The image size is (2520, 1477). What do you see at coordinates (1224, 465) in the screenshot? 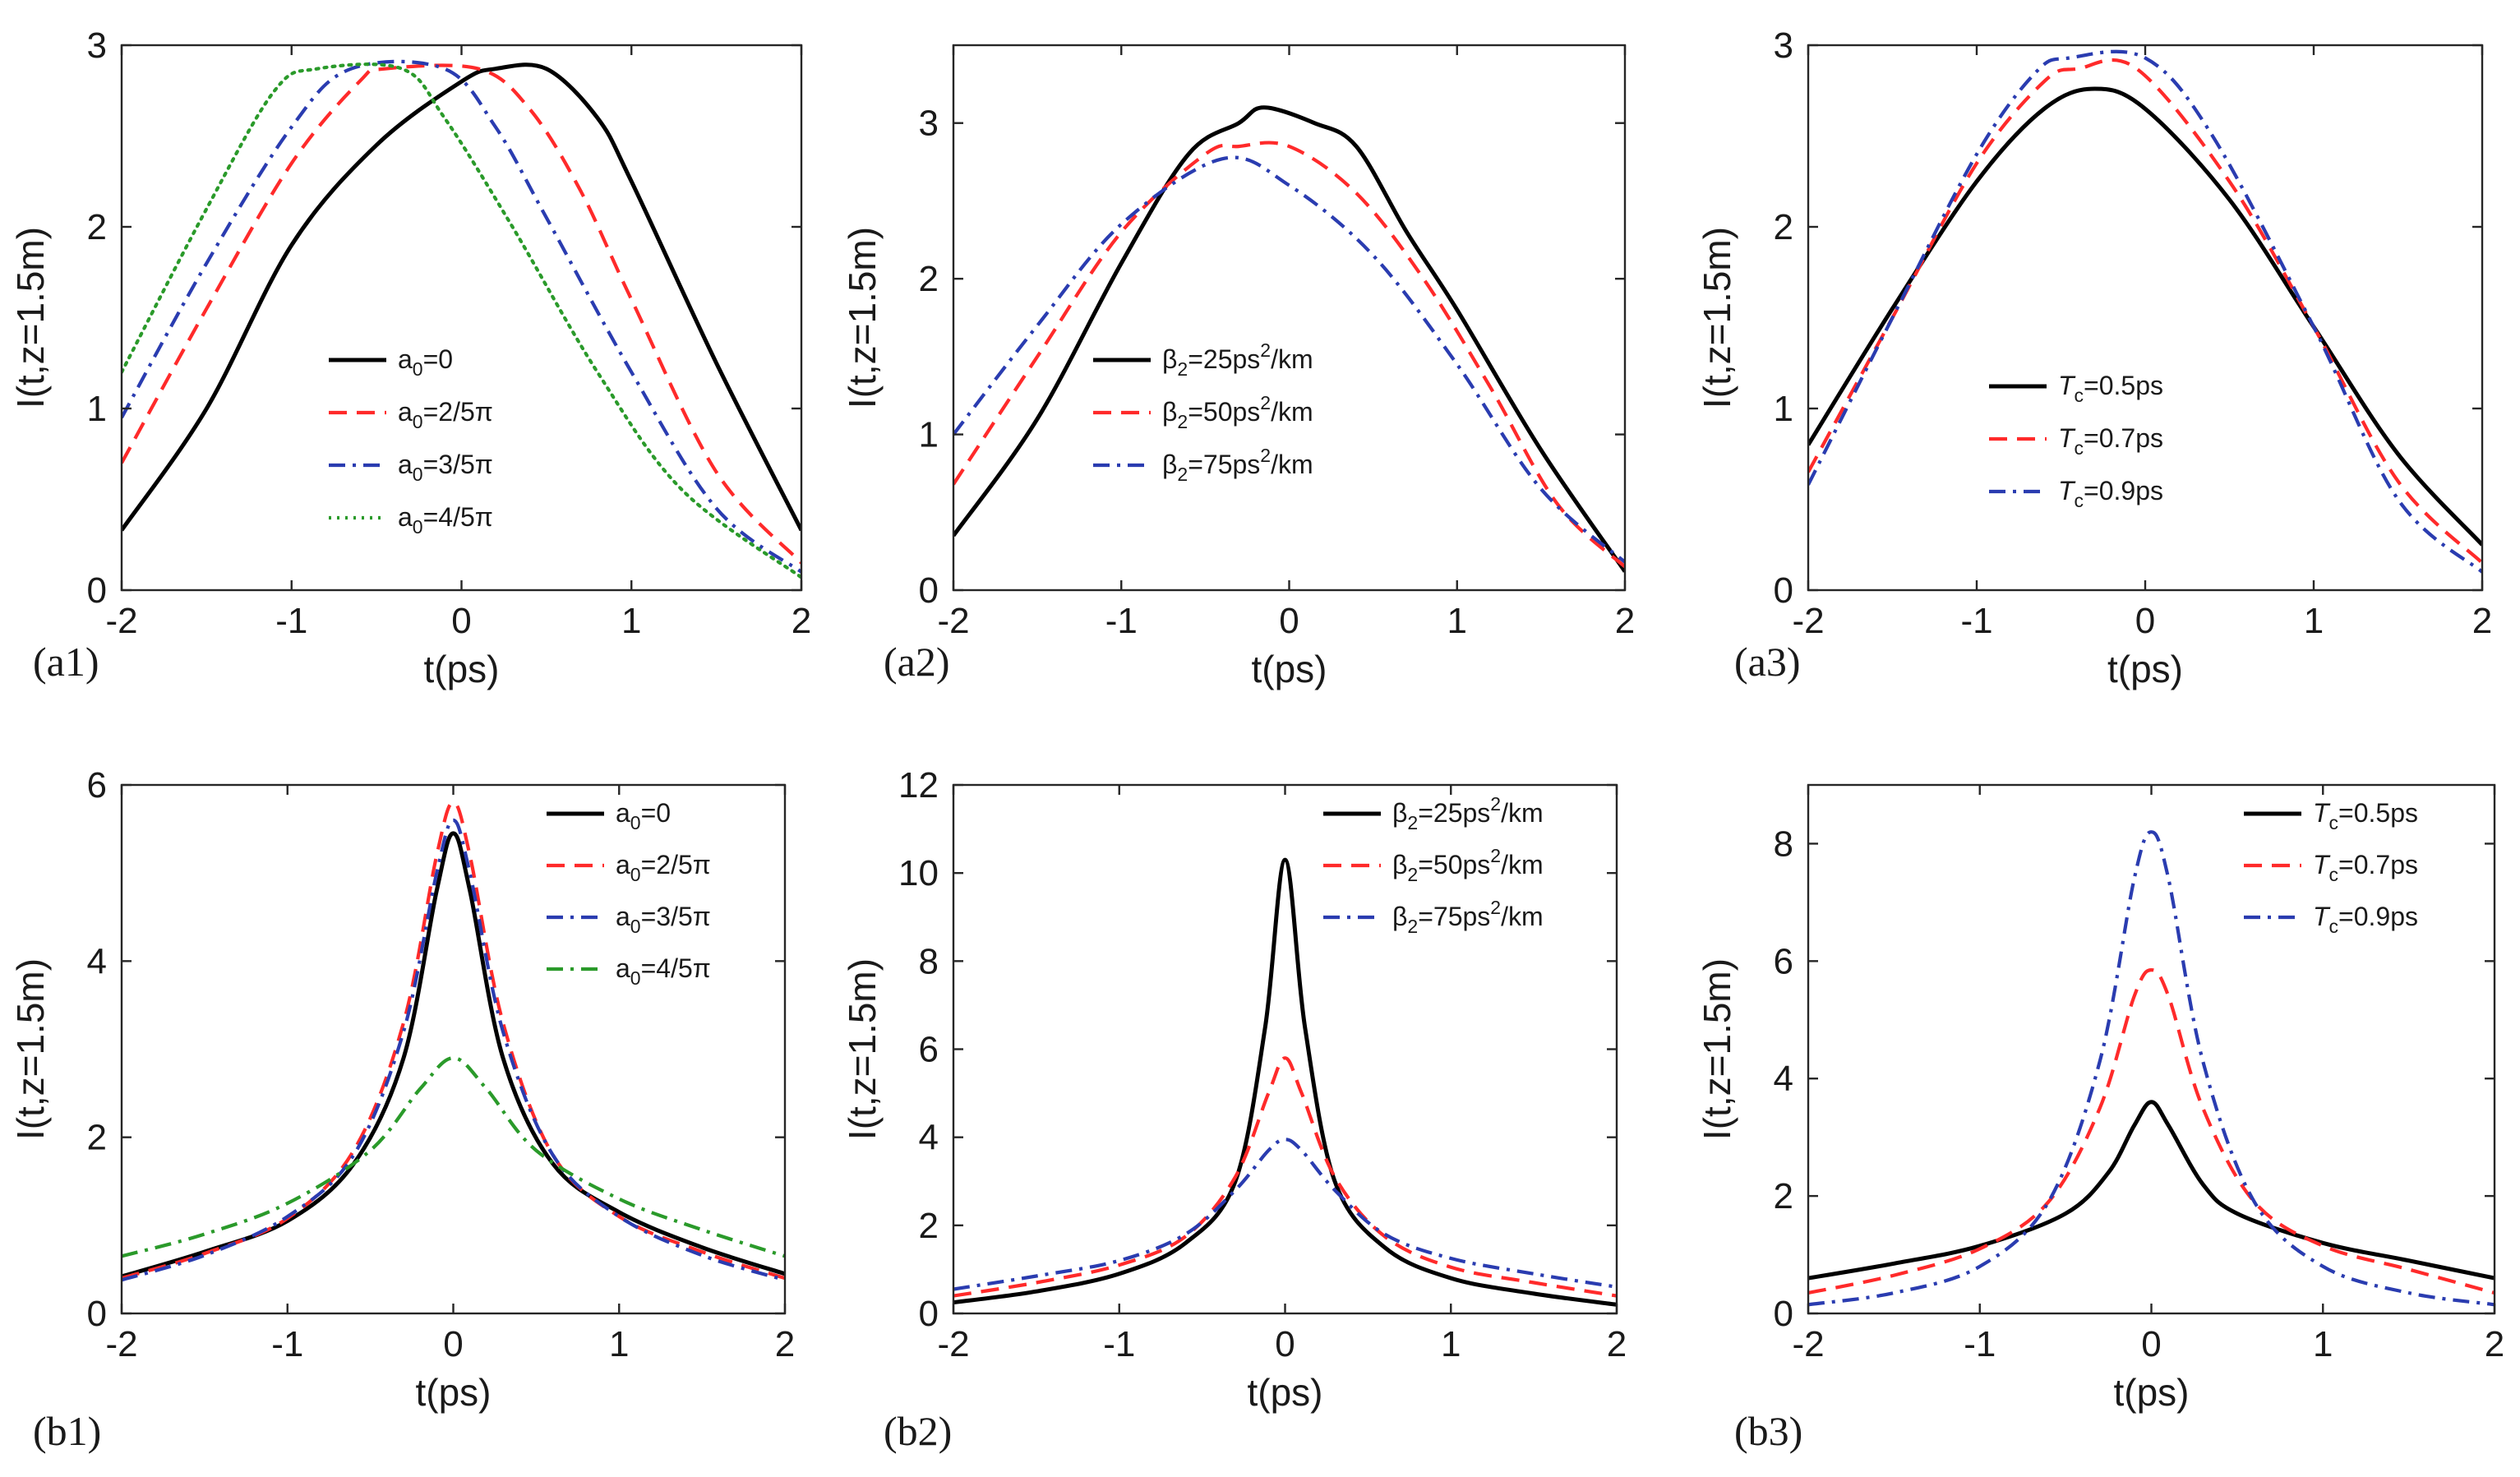
I see `legend-label-rest: =75ps` at bounding box center [1224, 465].